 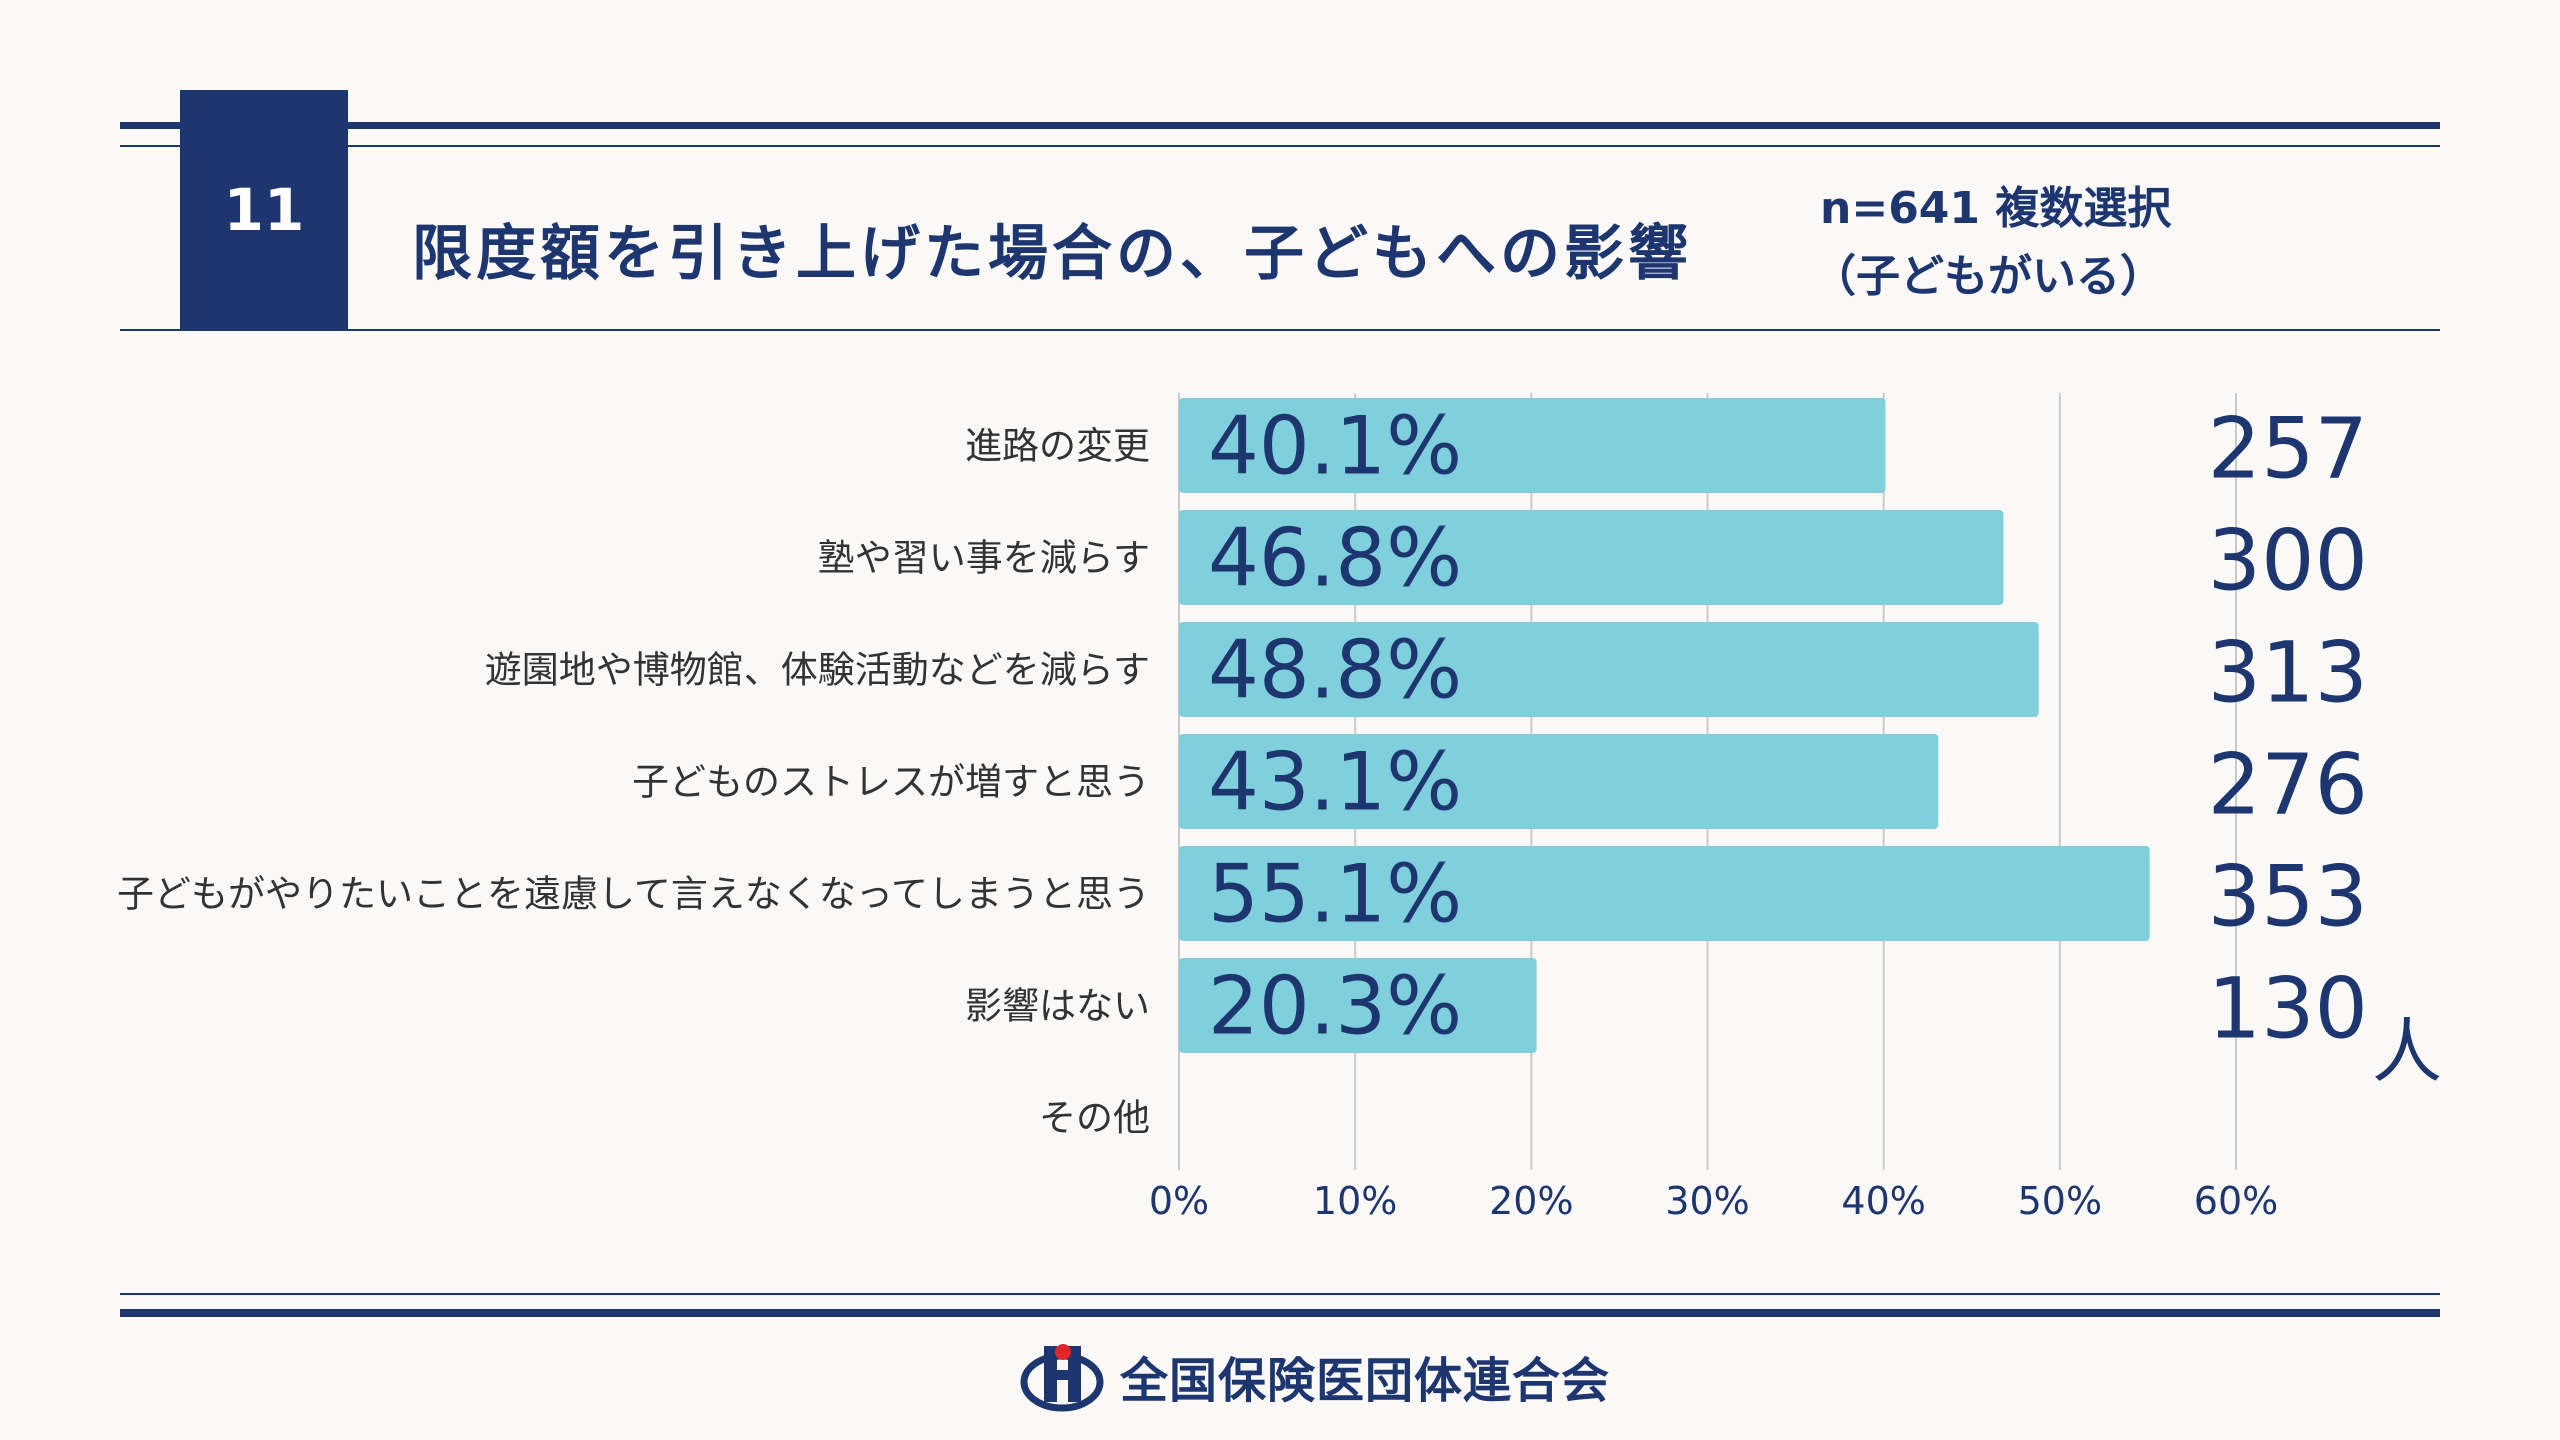 What do you see at coordinates (1335, 670) in the screenshot?
I see `bar-value-label: 48.8%` at bounding box center [1335, 670].